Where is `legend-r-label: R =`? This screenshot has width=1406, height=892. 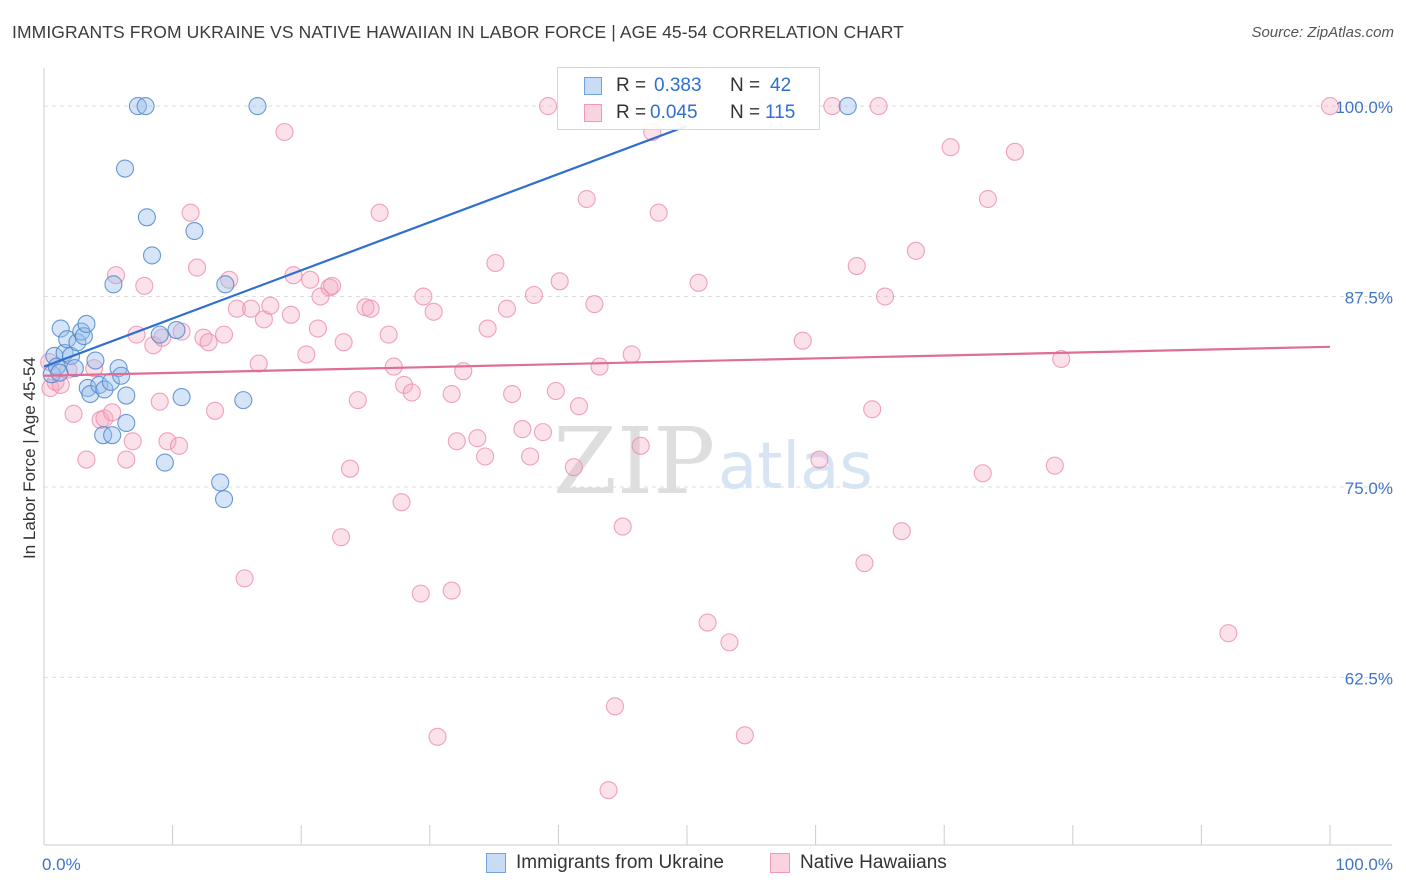 legend-r-label: R = is located at coordinates (631, 112).